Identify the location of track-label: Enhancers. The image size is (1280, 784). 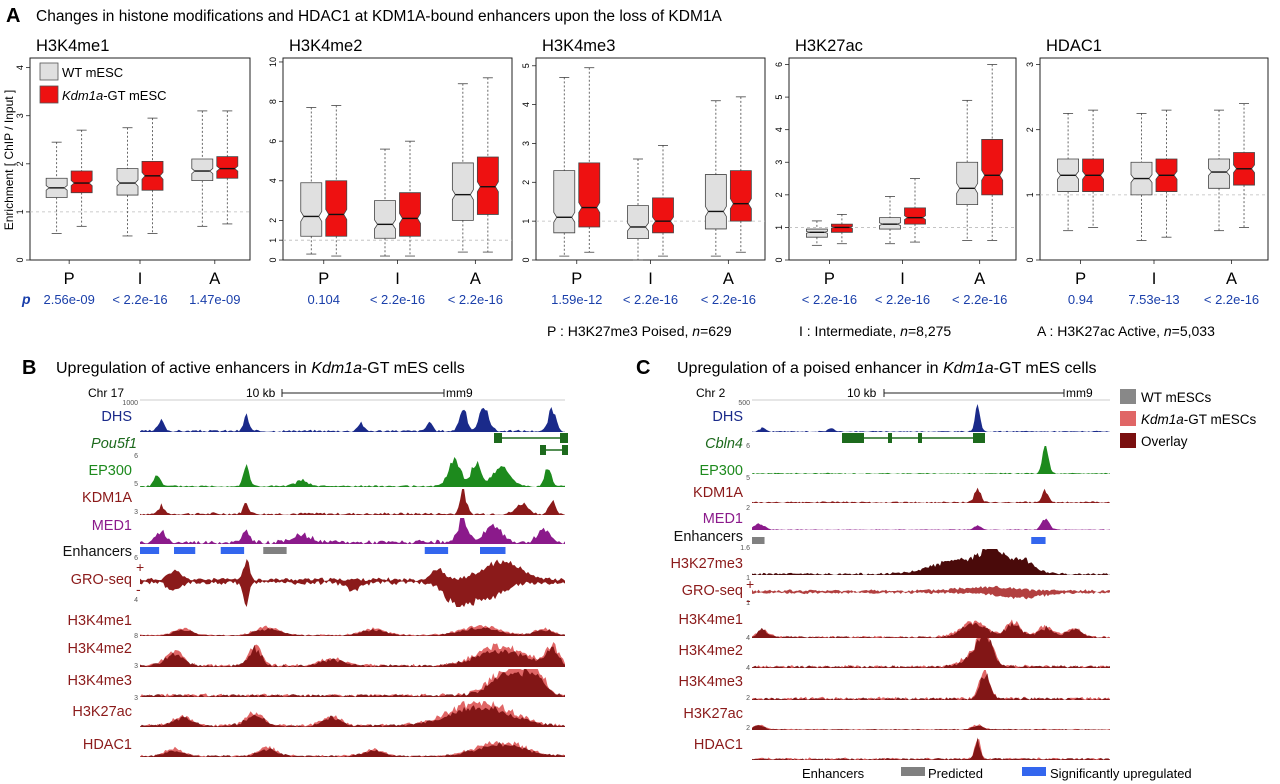
(708, 537).